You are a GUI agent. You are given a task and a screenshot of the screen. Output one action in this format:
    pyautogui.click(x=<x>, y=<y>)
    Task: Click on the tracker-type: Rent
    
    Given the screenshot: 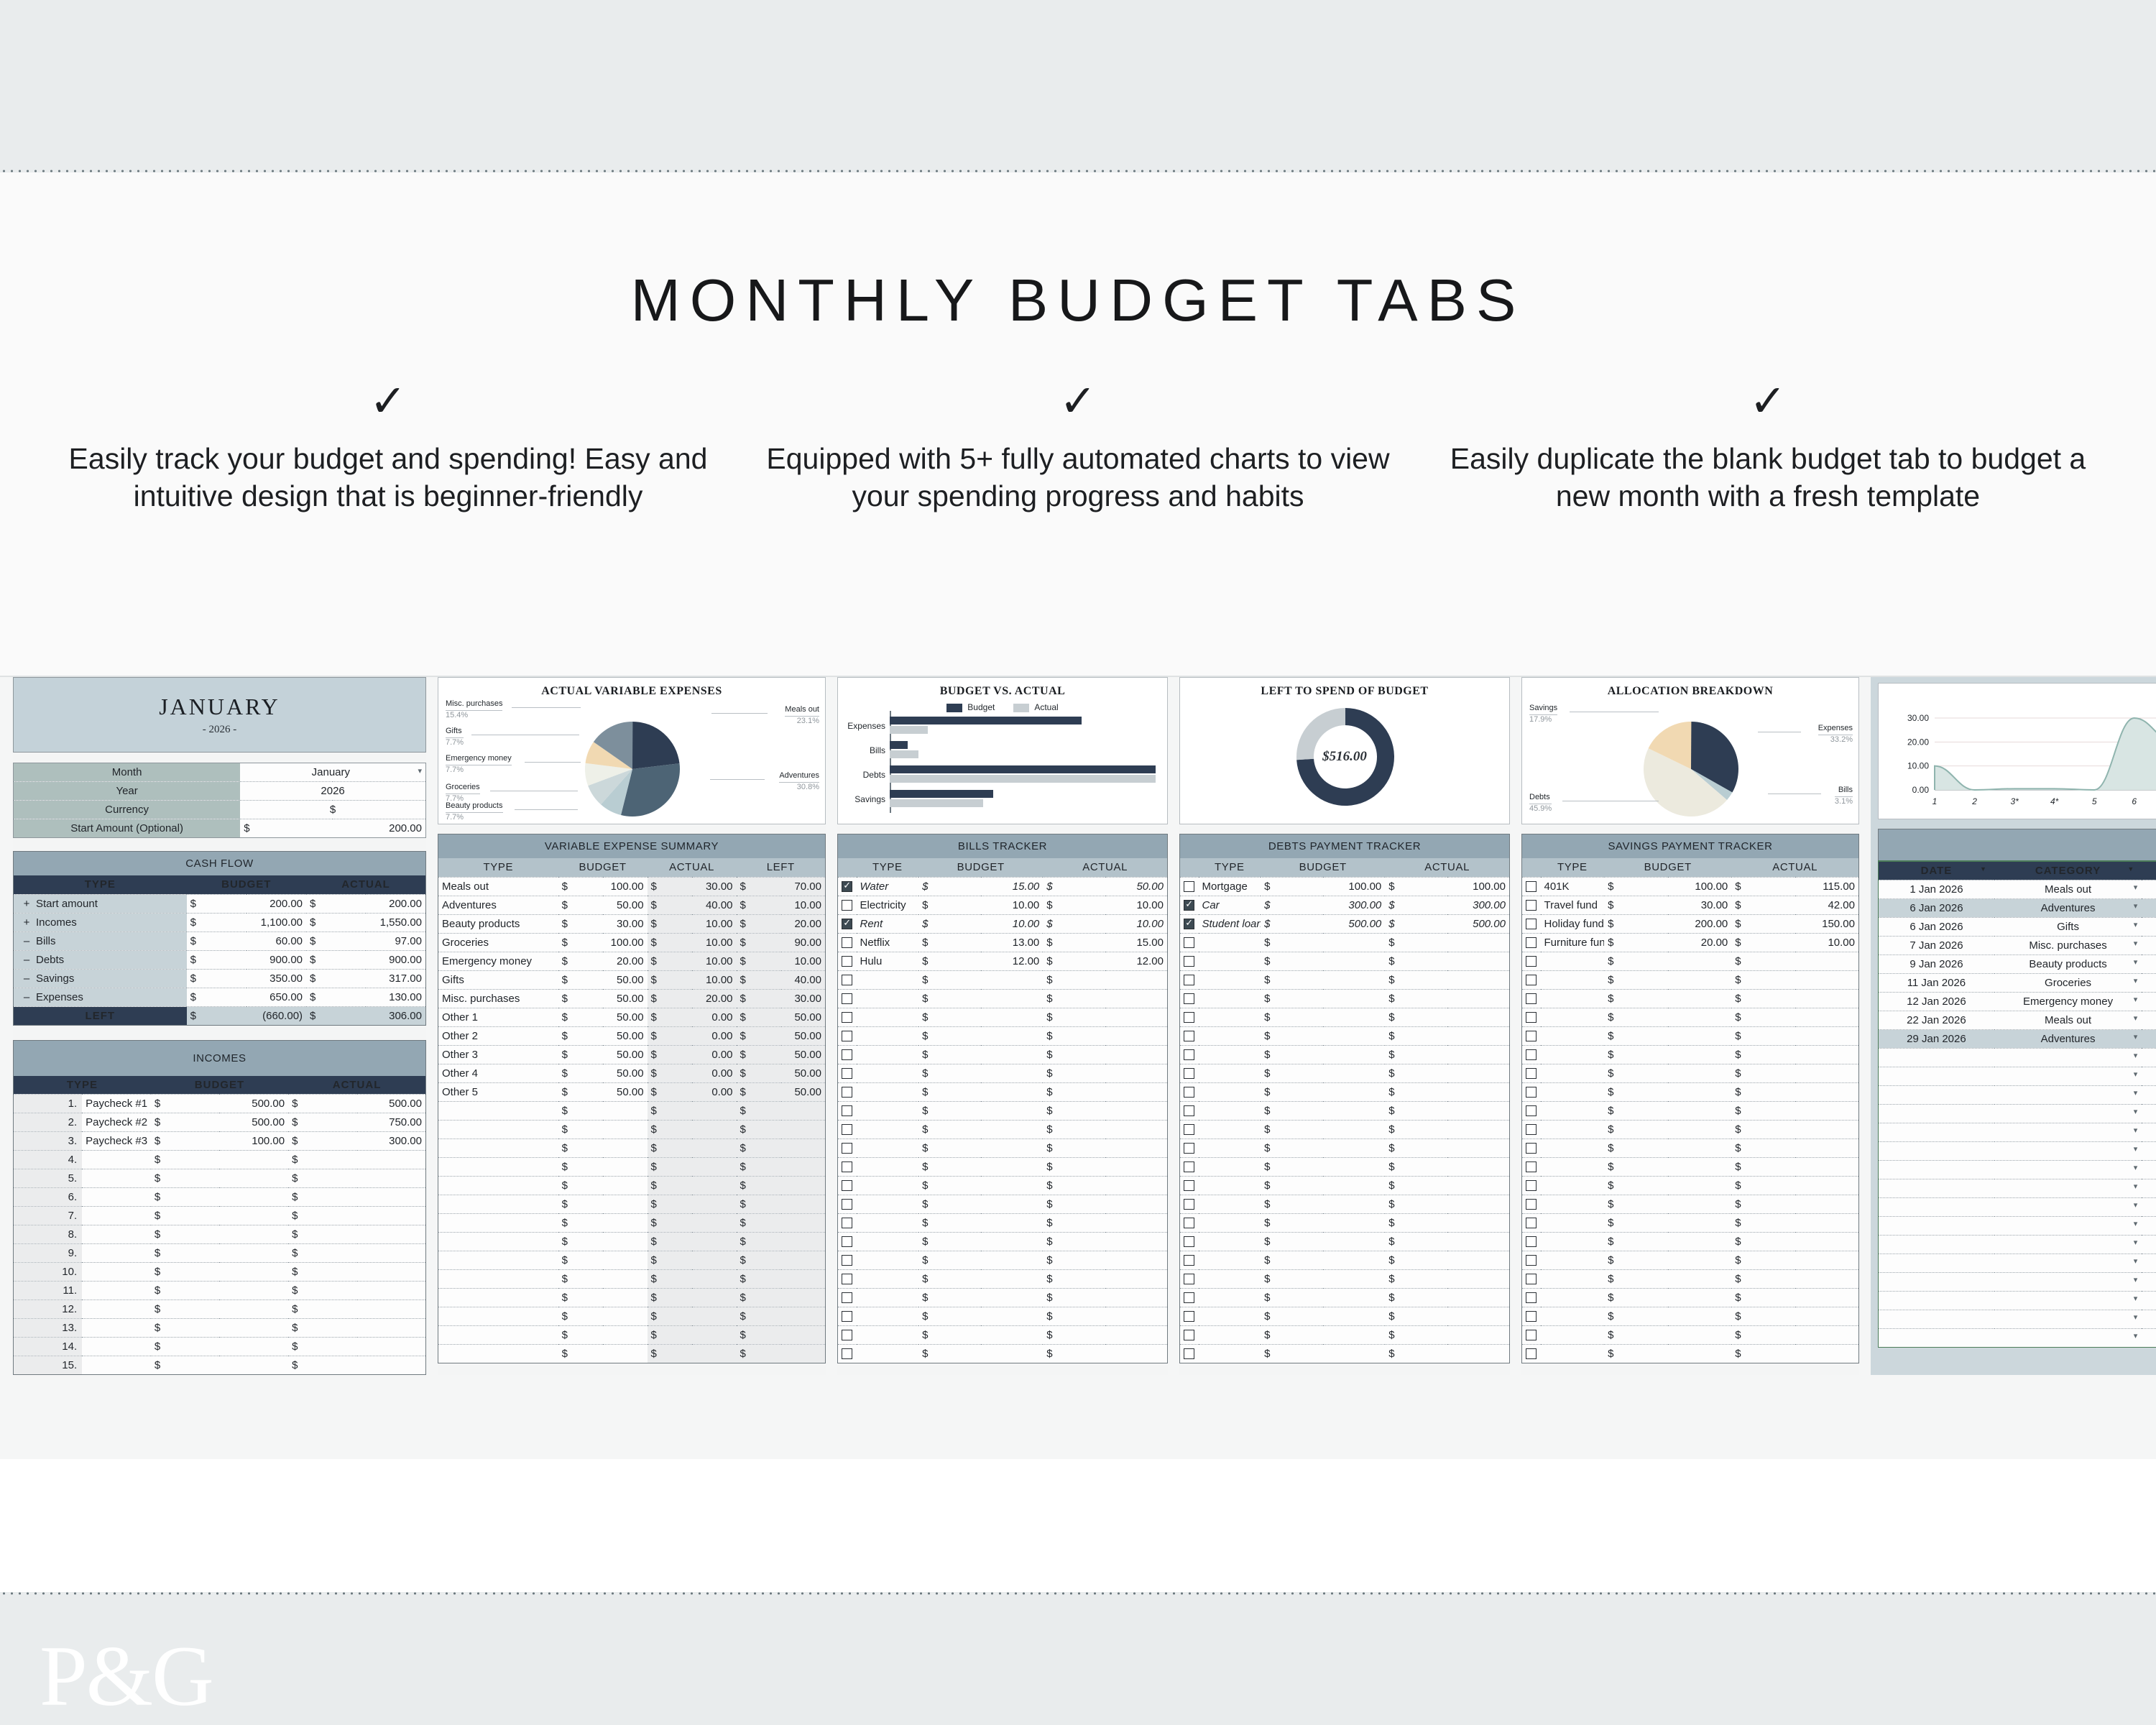 What is the action you would take?
    pyautogui.click(x=887, y=924)
    